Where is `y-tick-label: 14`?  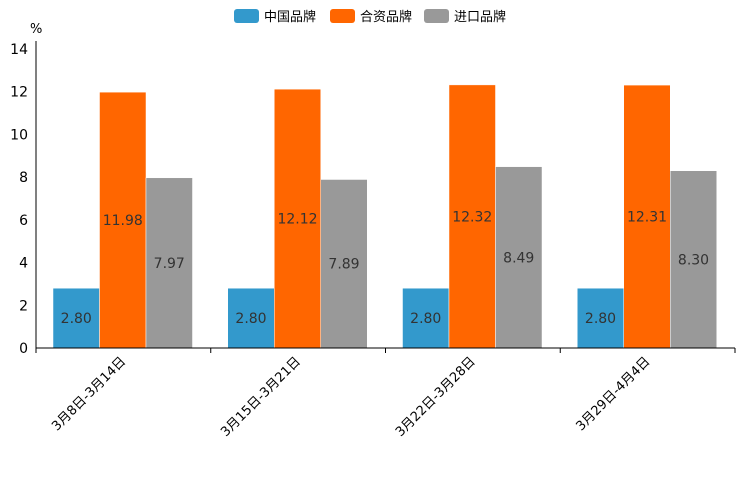
y-tick-label: 14 is located at coordinates (19, 50).